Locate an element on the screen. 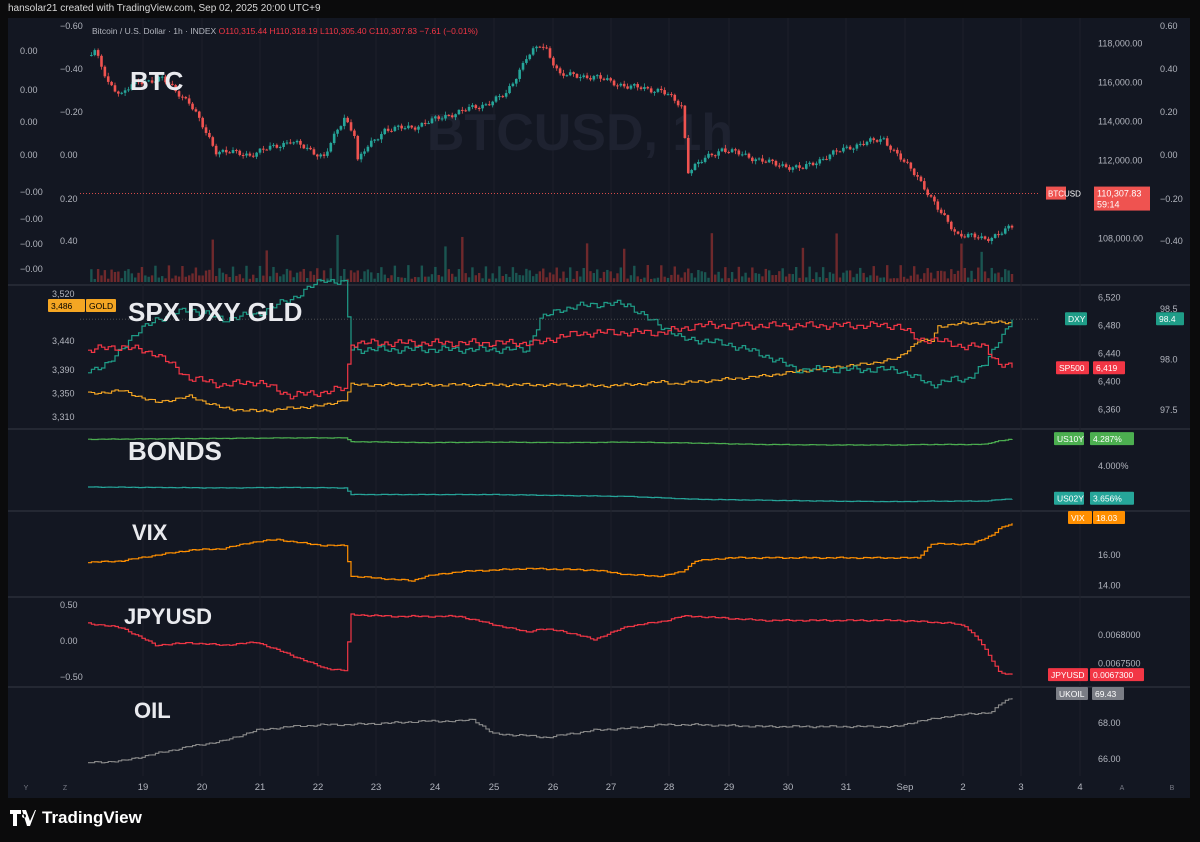 The height and width of the screenshot is (842, 1200). tradingview-logo: TradingView is located at coordinates (76, 818).